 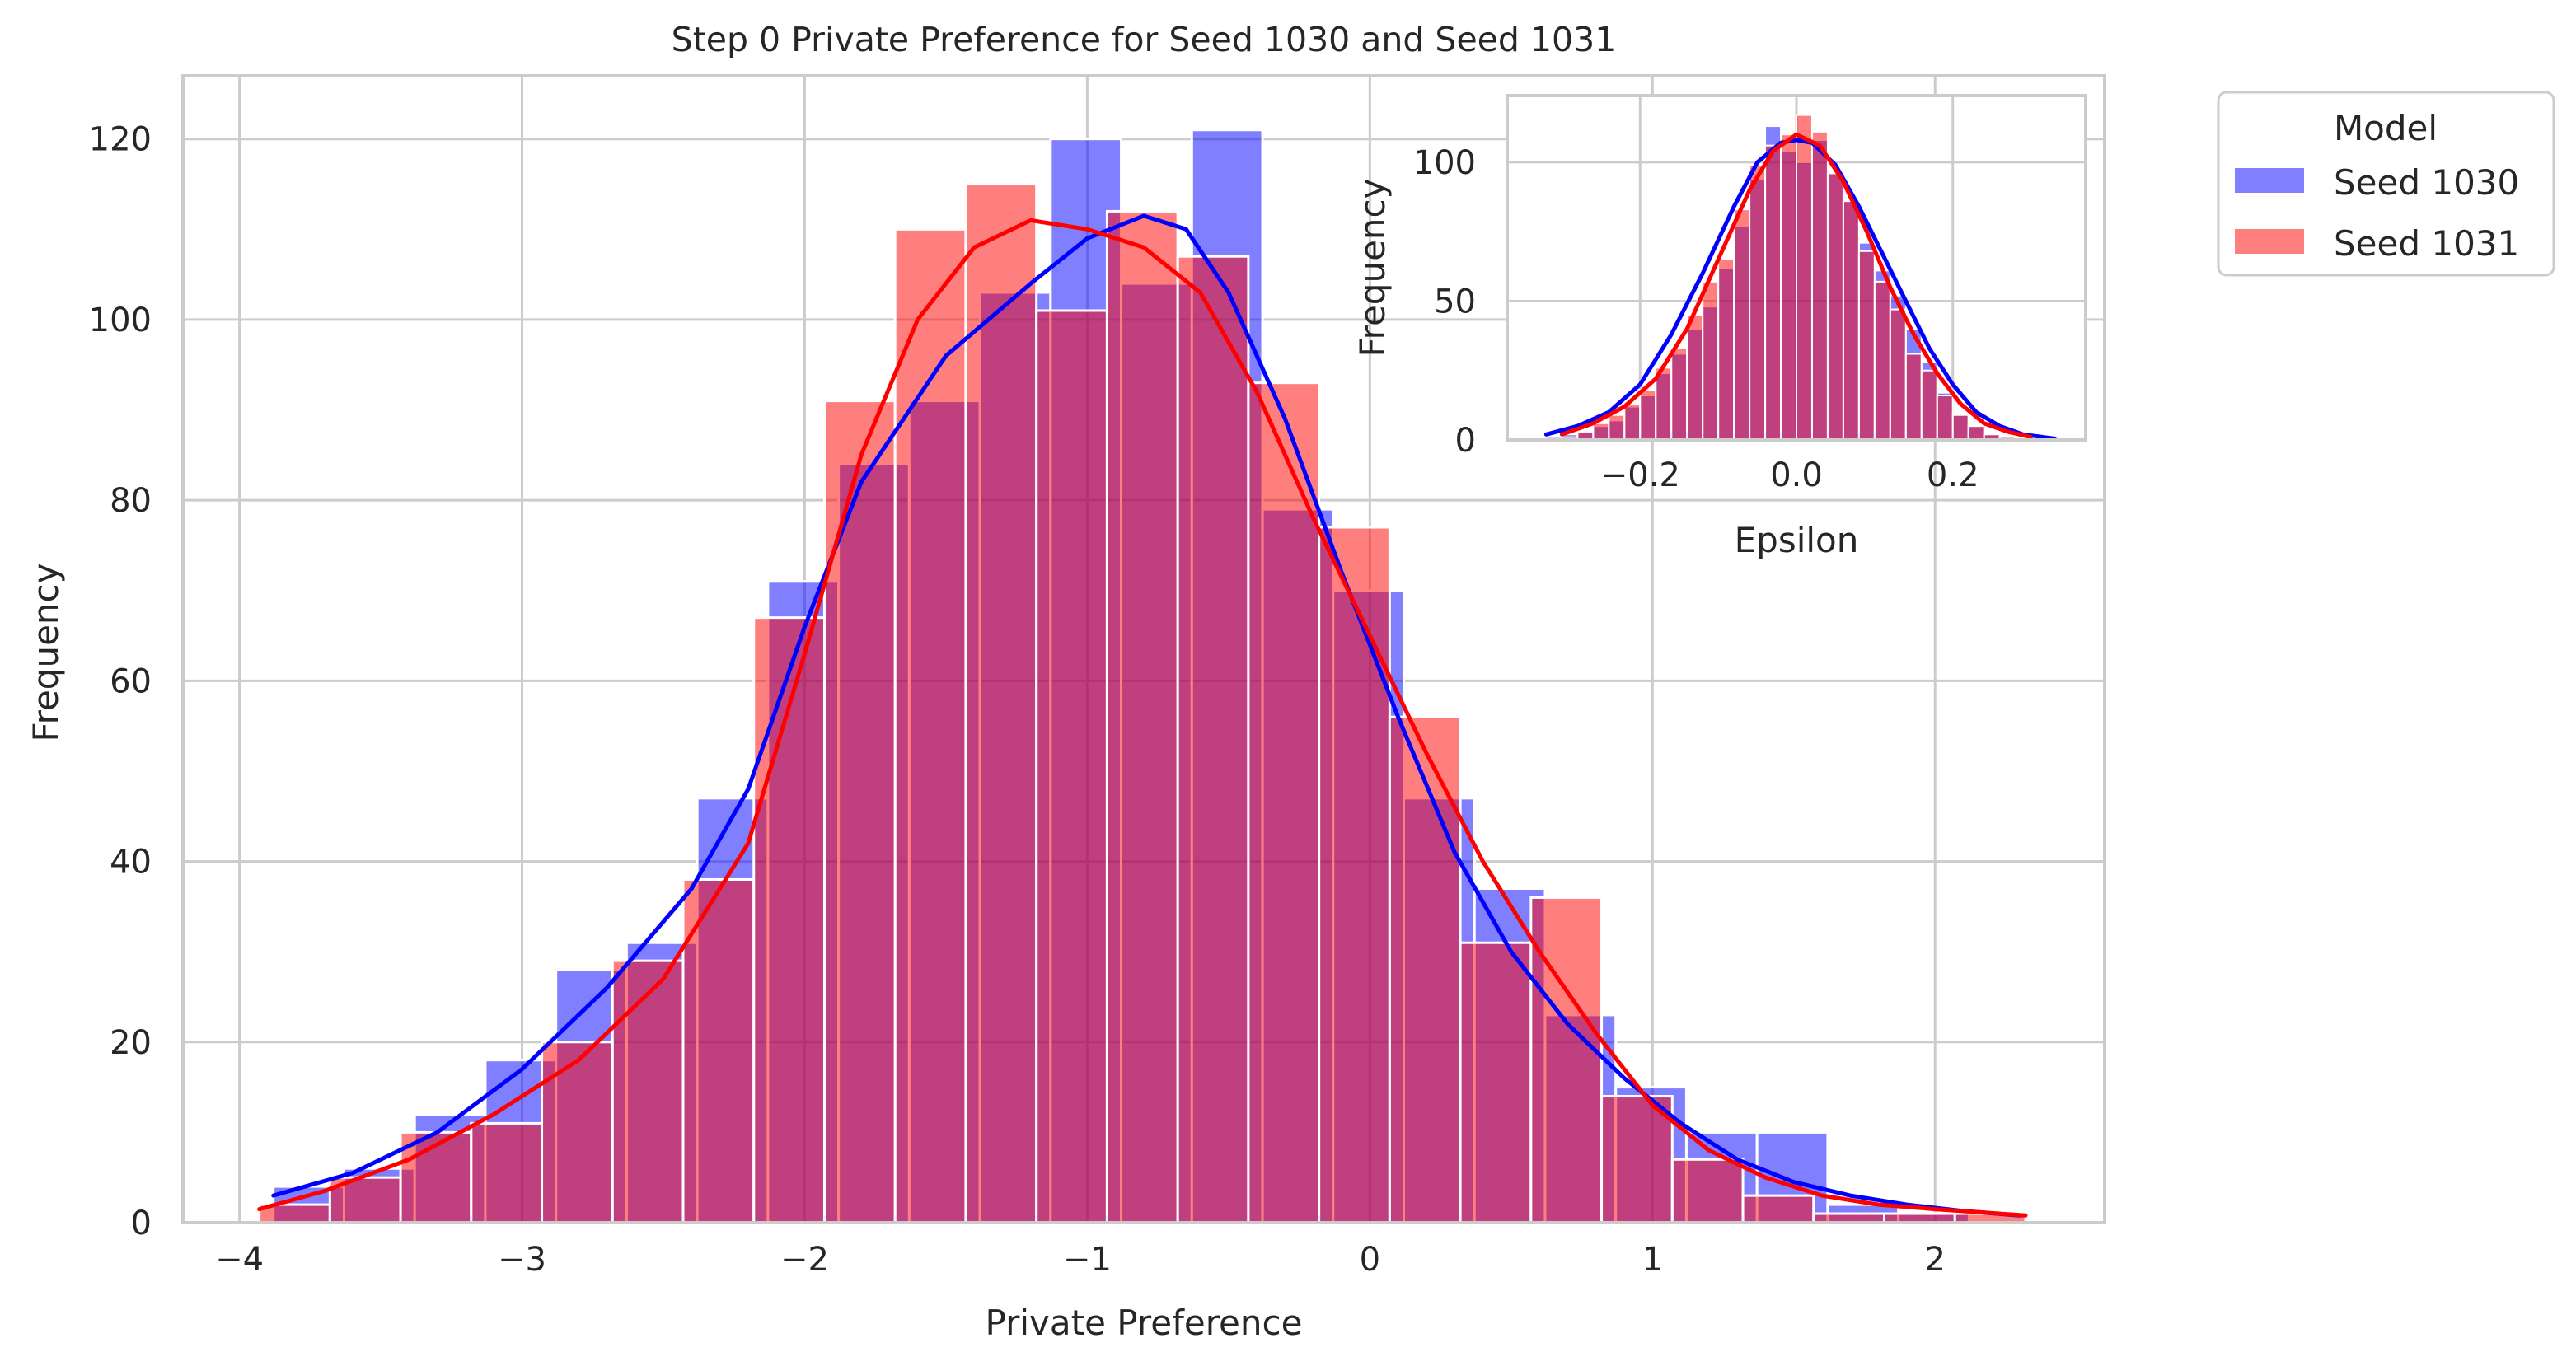 What do you see at coordinates (804, 1260) in the screenshot?
I see `x-tick-label: −2` at bounding box center [804, 1260].